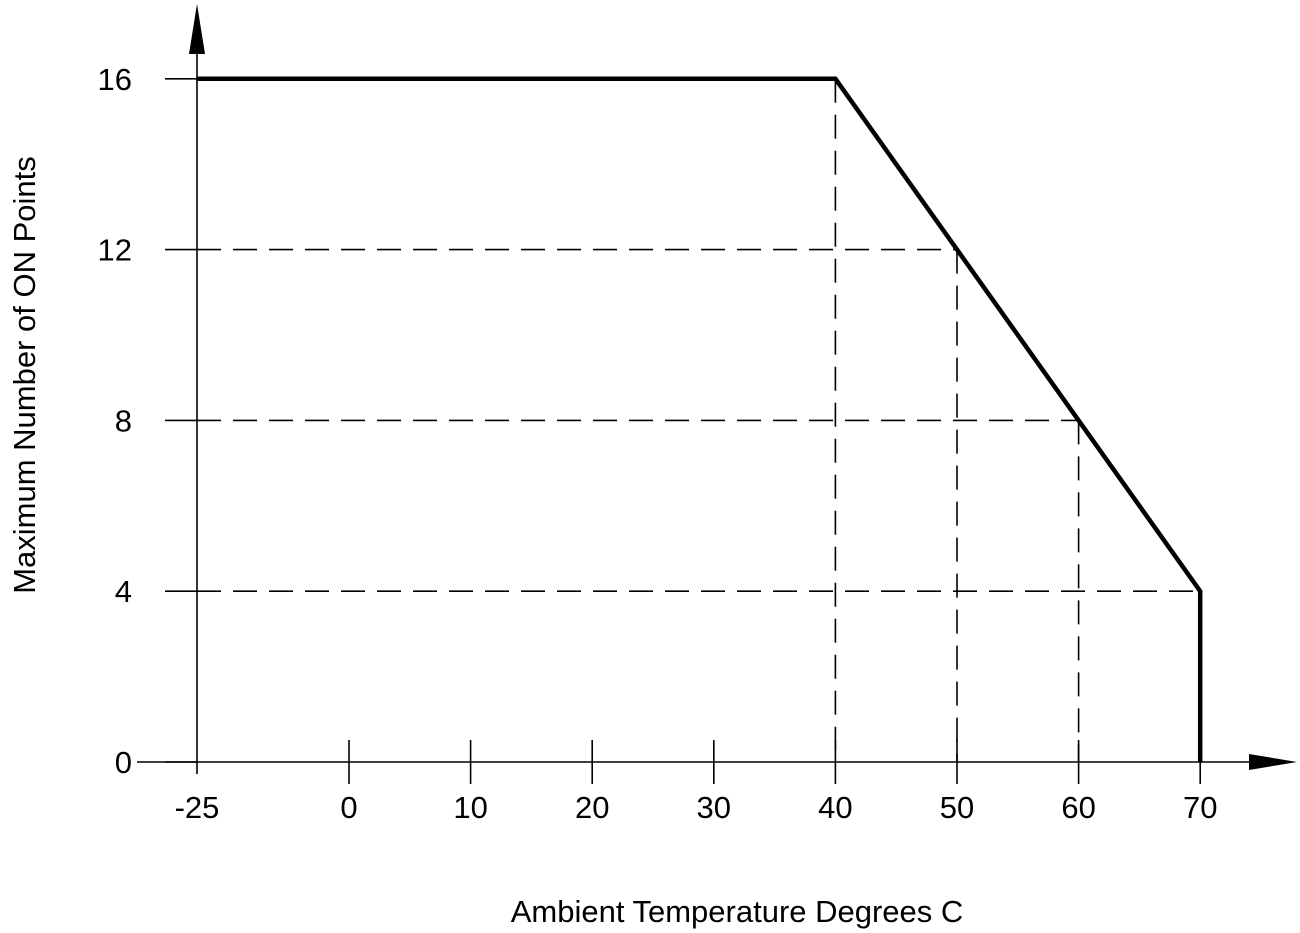 The height and width of the screenshot is (933, 1300). I want to click on x-tick-label-50: 50, so click(957, 807).